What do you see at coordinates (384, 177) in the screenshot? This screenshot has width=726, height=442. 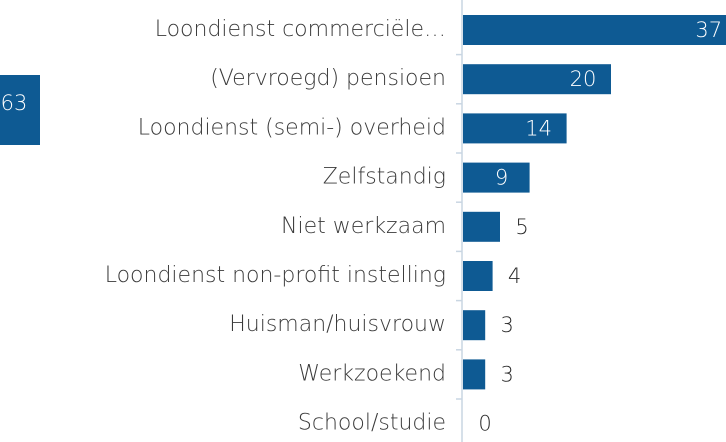 I see `category-label: Zelfstandig` at bounding box center [384, 177].